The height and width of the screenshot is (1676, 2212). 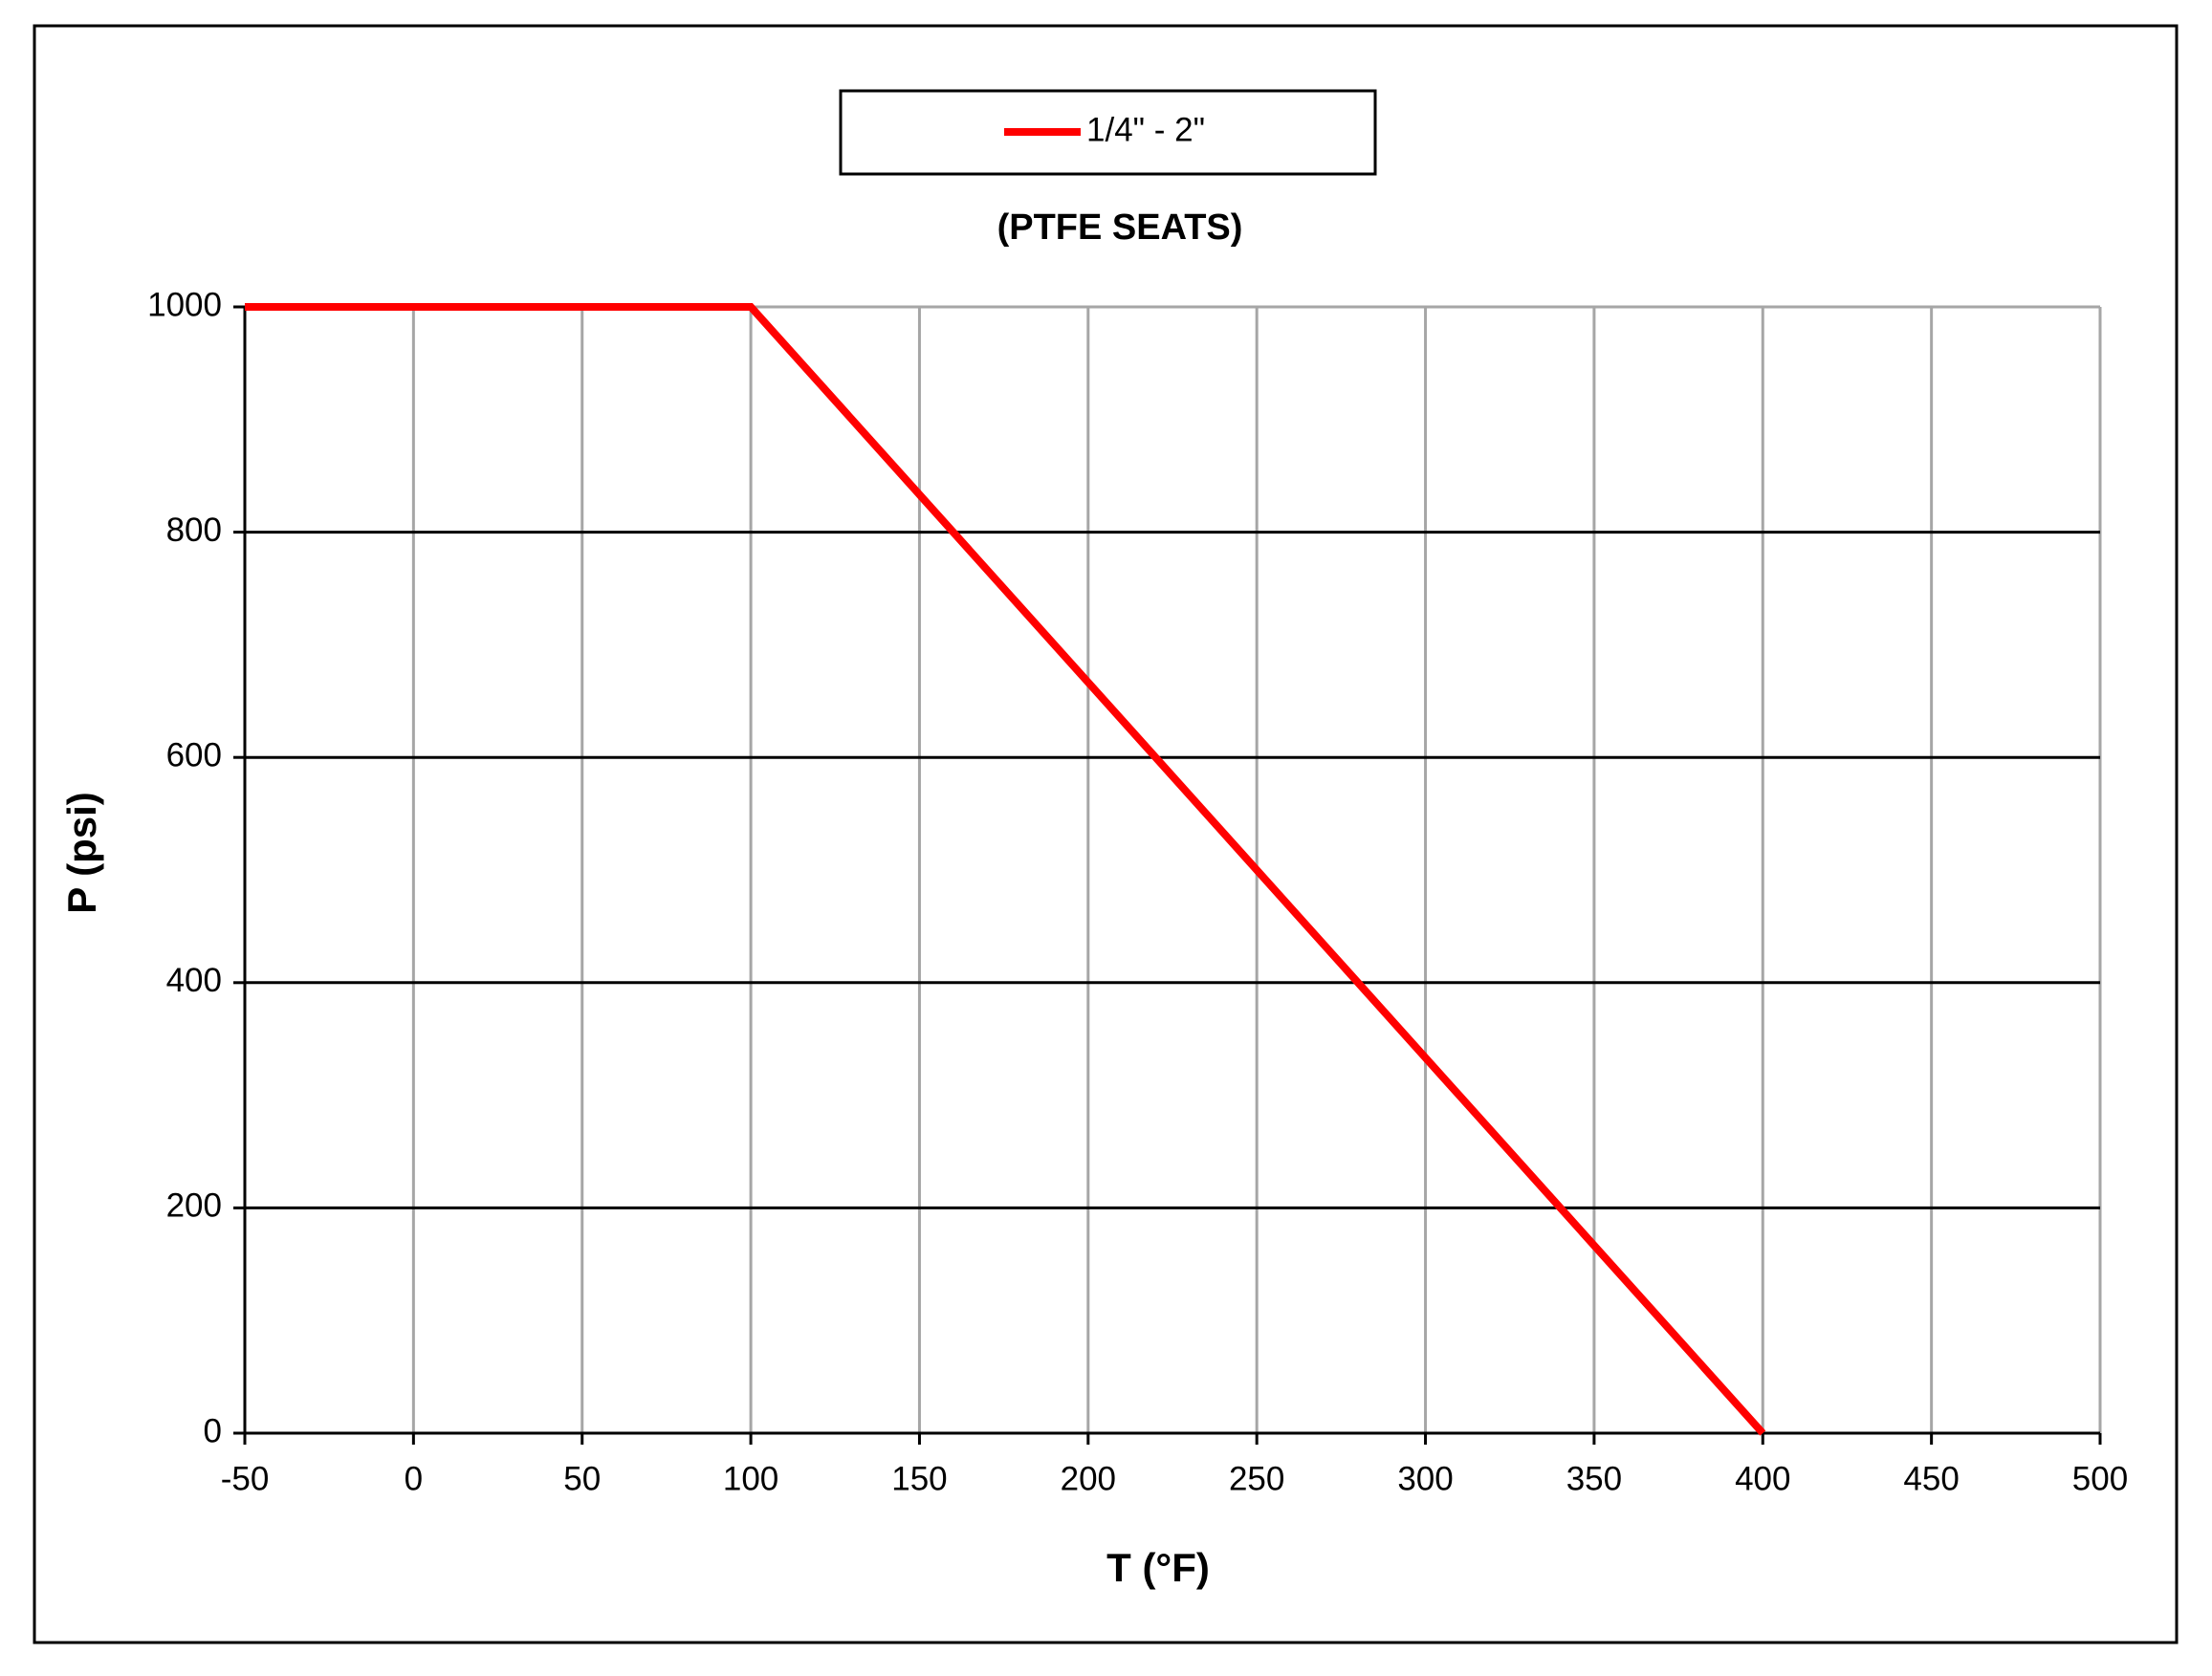 I want to click on legend-box, so click(x=1108, y=132).